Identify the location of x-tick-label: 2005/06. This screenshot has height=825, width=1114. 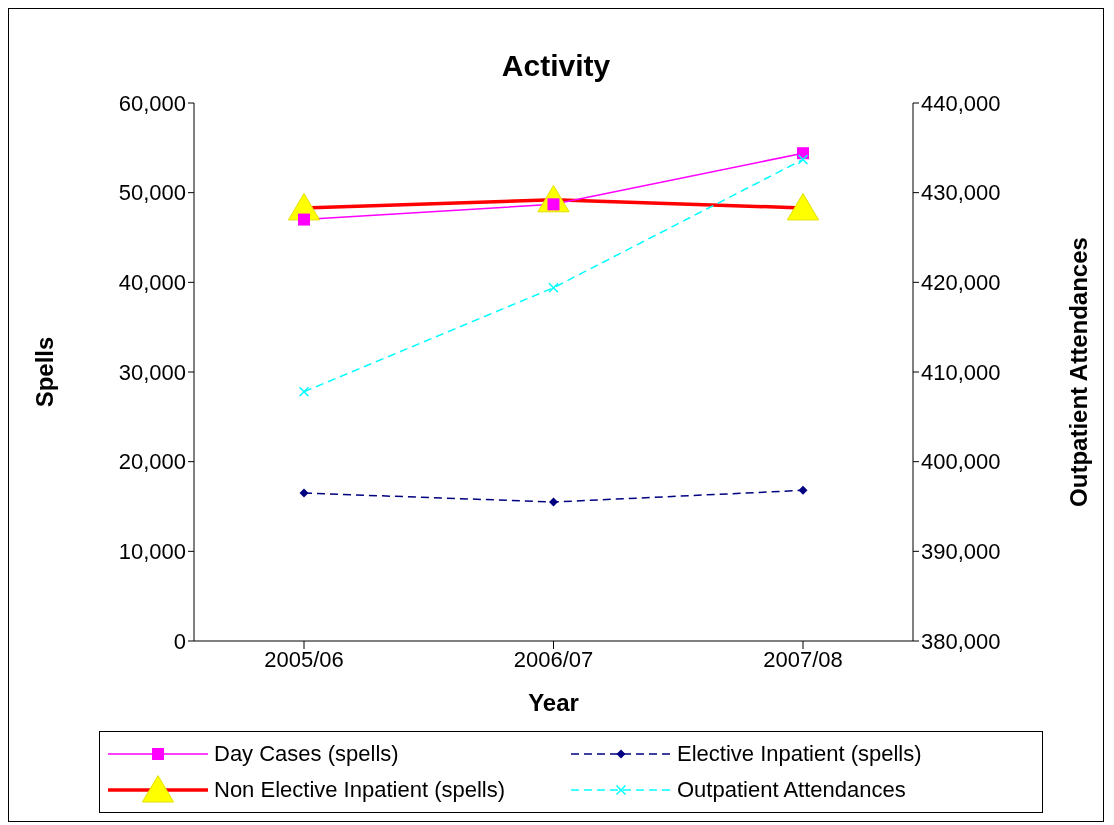
(304, 659).